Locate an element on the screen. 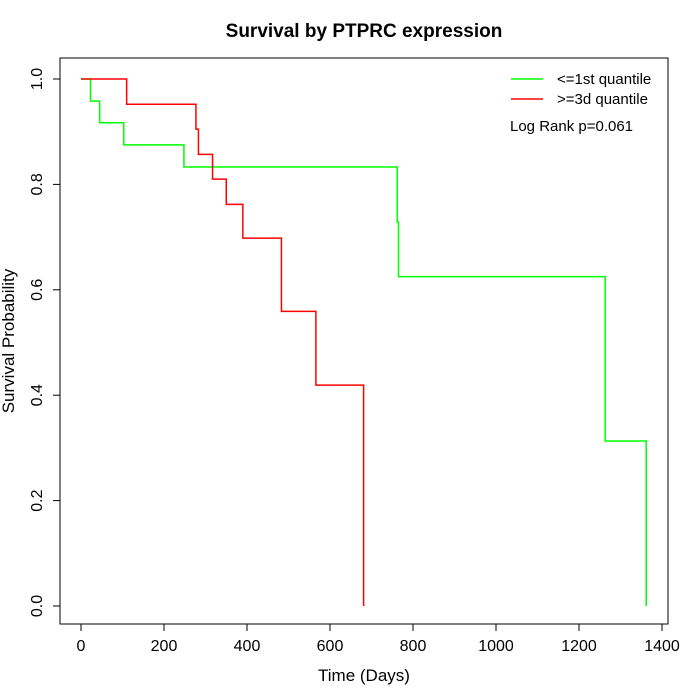 The image size is (700, 700). x-tick-label: 0 is located at coordinates (81, 646).